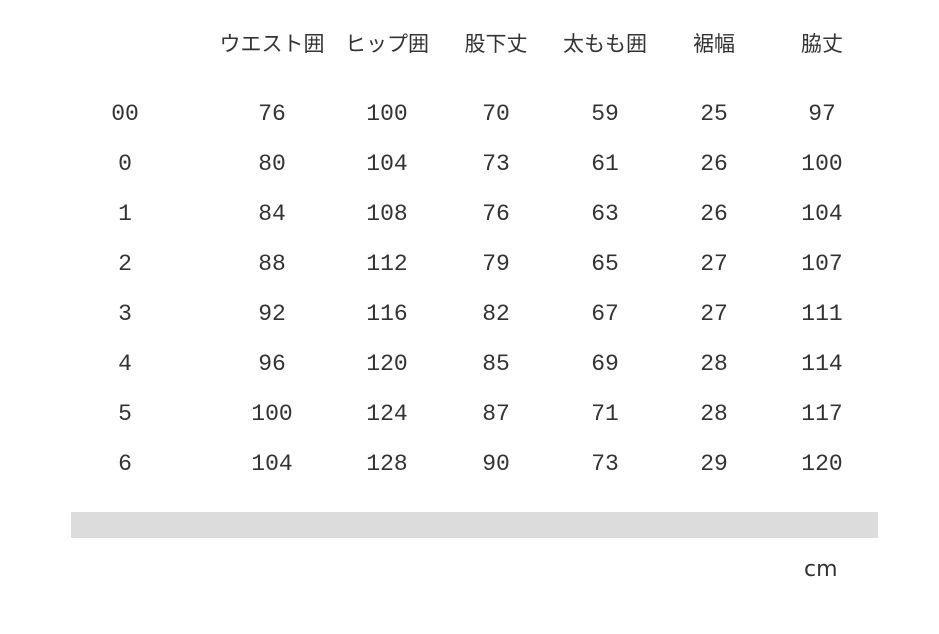 Image resolution: width=939 pixels, height=634 pixels. Describe the element at coordinates (496, 414) in the screenshot. I see `table-cell: 87` at that location.